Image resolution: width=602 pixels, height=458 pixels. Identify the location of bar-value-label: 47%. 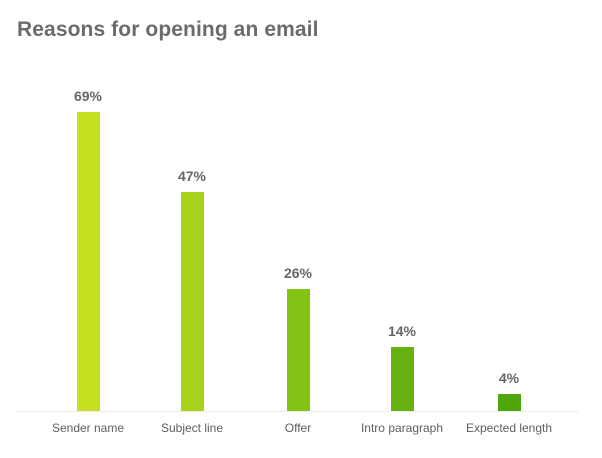
(192, 176).